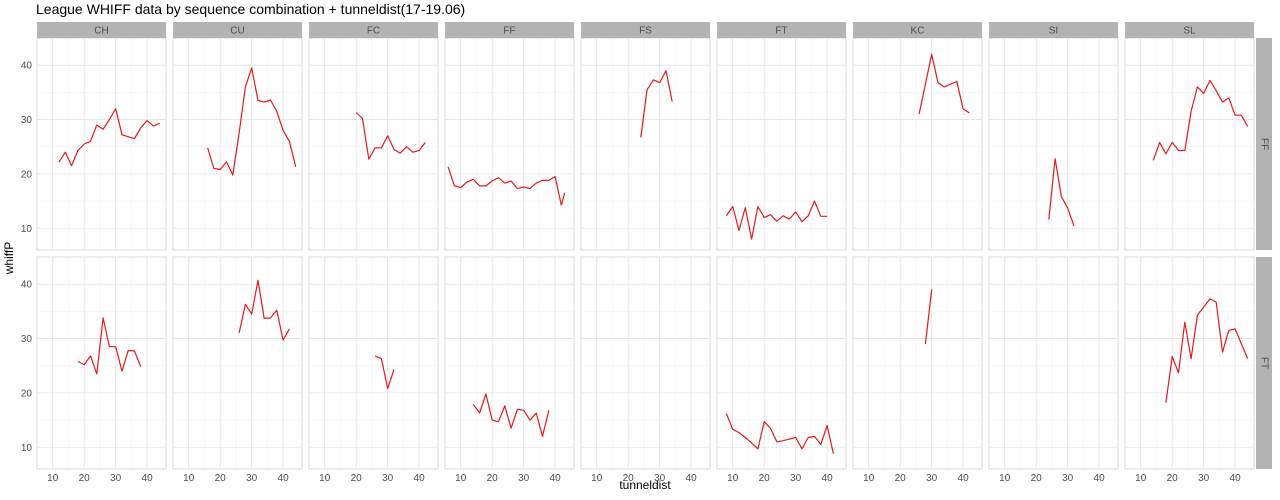 This screenshot has width=1280, height=500. Describe the element at coordinates (781, 144) in the screenshot. I see `facet-panel-ft-ff` at that location.